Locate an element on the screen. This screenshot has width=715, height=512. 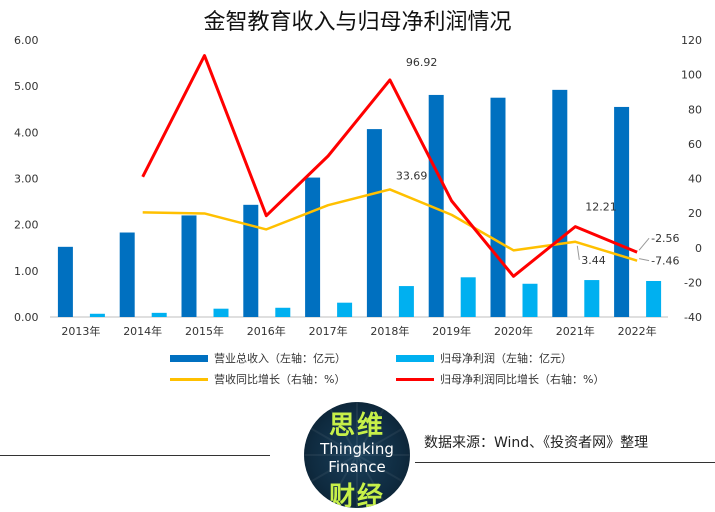
right-axis-tick-label: 60 is located at coordinates (695, 144).